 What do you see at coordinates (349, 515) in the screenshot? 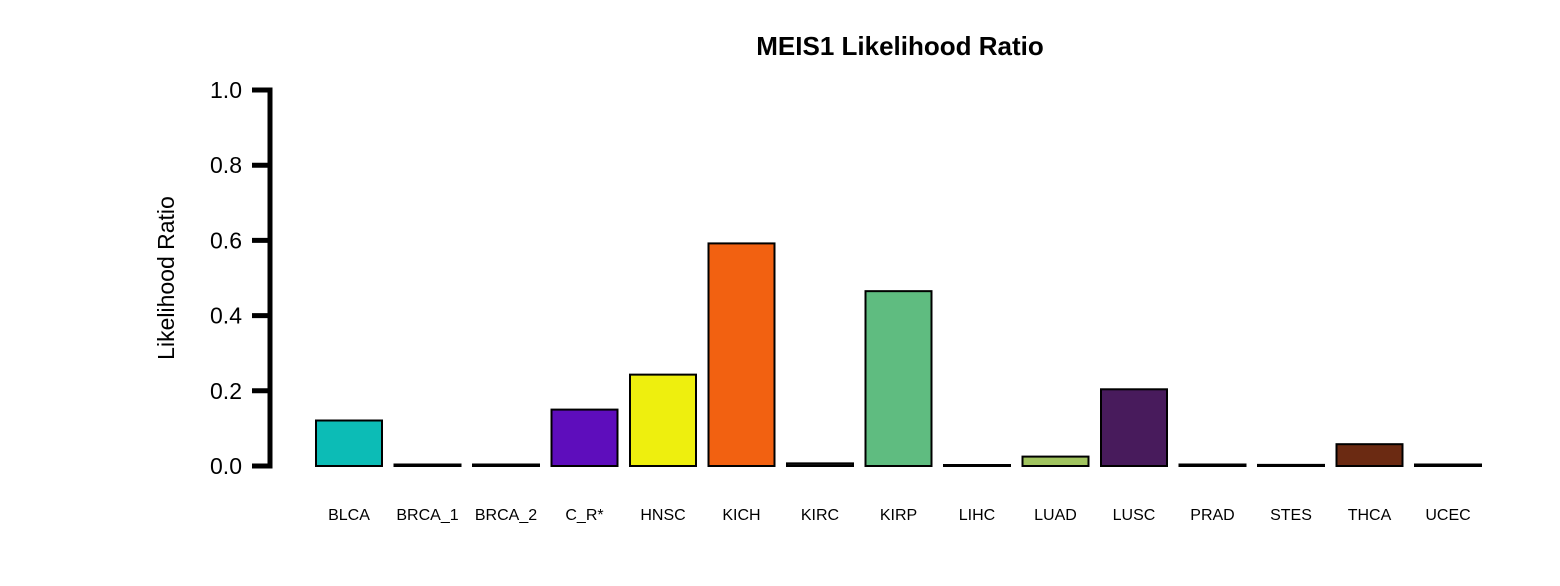
I see `x-tick-label: BLCA` at bounding box center [349, 515].